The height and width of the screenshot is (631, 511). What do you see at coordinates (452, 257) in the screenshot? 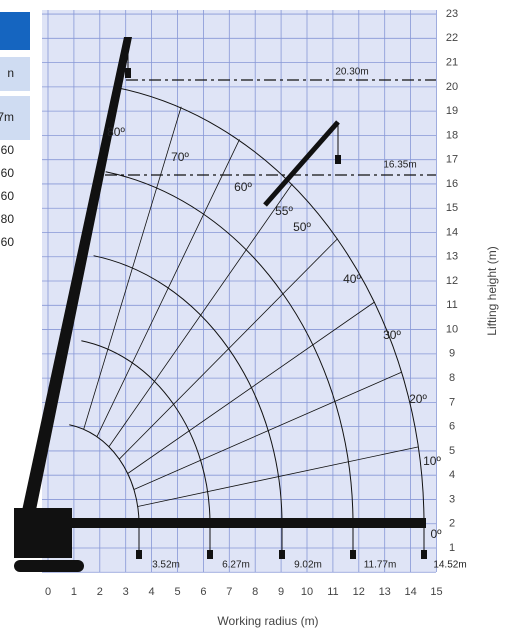
I see `y-tick-label: 13` at bounding box center [452, 257].